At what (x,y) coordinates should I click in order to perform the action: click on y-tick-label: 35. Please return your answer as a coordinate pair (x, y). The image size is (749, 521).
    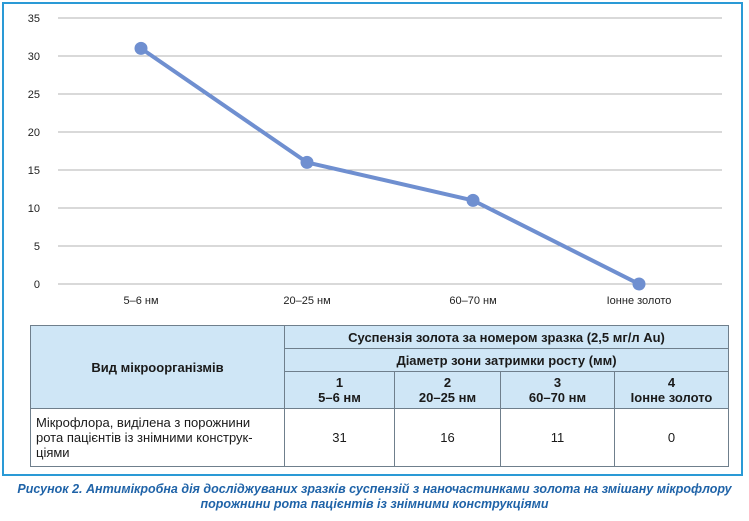
    Looking at the image, I should click on (34, 19).